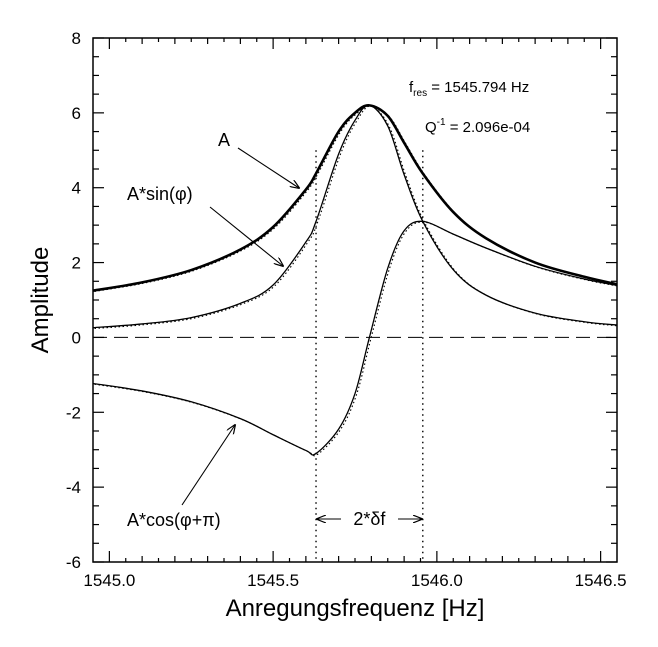 Image resolution: width=658 pixels, height=647 pixels. Describe the element at coordinates (208, 465) in the screenshot. I see `arrow-cos` at that location.